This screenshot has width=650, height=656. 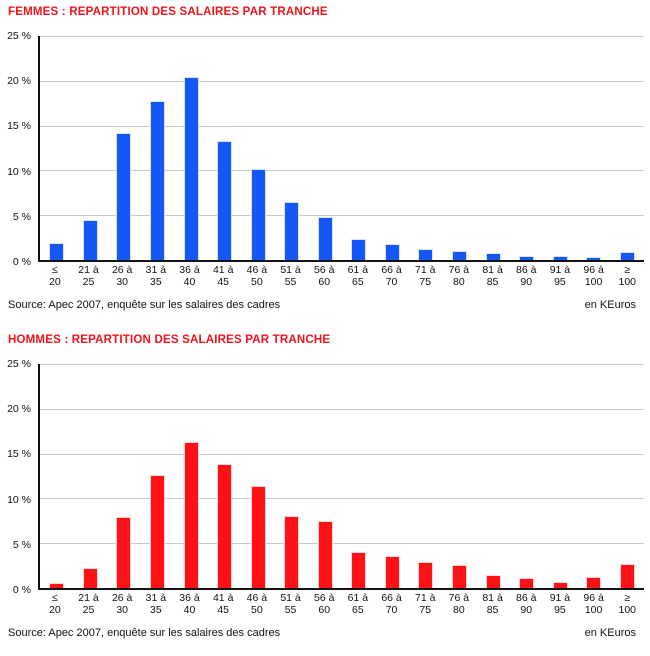 What do you see at coordinates (223, 270) in the screenshot?
I see `x-tick-line1: 41 à` at bounding box center [223, 270].